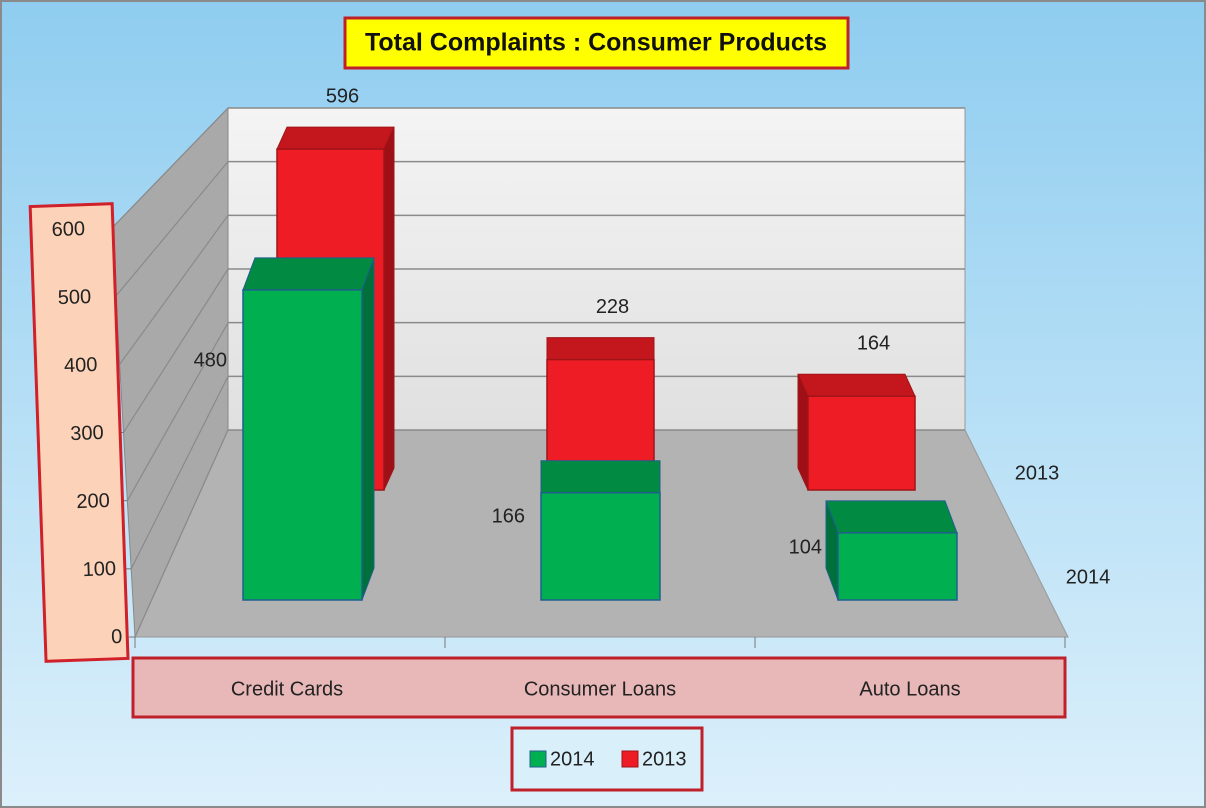  What do you see at coordinates (81, 365) in the screenshot?
I see `y-tick-label: 400` at bounding box center [81, 365].